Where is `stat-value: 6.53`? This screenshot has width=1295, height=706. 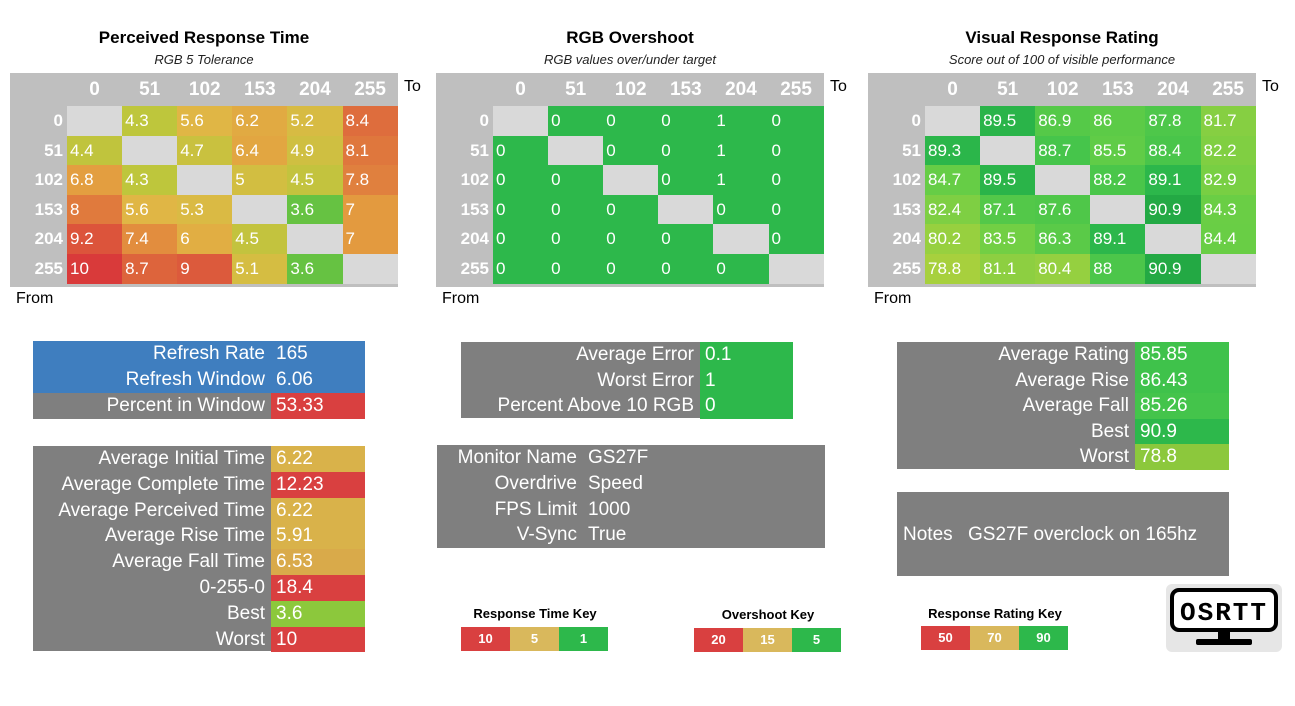
stat-value: 6.53 is located at coordinates (318, 562).